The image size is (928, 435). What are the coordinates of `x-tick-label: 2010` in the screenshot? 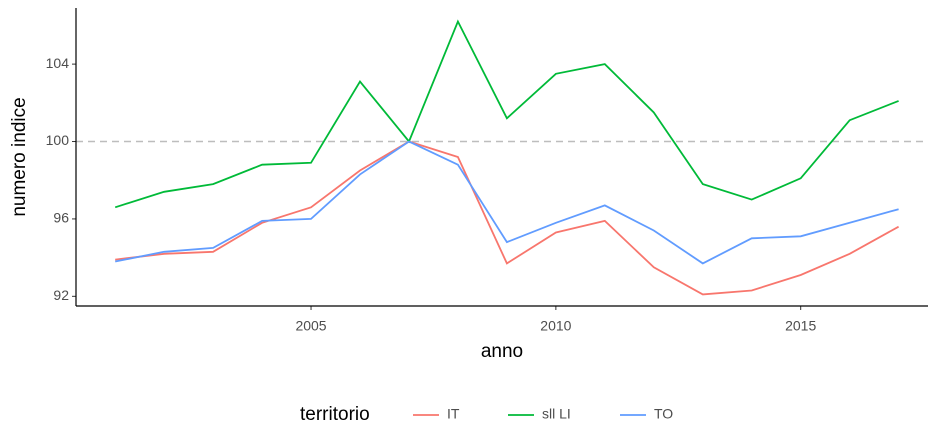 It's located at (555, 326).